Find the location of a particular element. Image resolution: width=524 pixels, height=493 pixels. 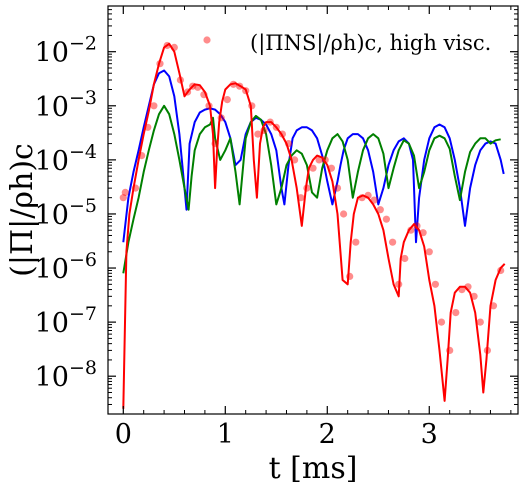

x-axis-label: t [ms] is located at coordinates (313, 468).